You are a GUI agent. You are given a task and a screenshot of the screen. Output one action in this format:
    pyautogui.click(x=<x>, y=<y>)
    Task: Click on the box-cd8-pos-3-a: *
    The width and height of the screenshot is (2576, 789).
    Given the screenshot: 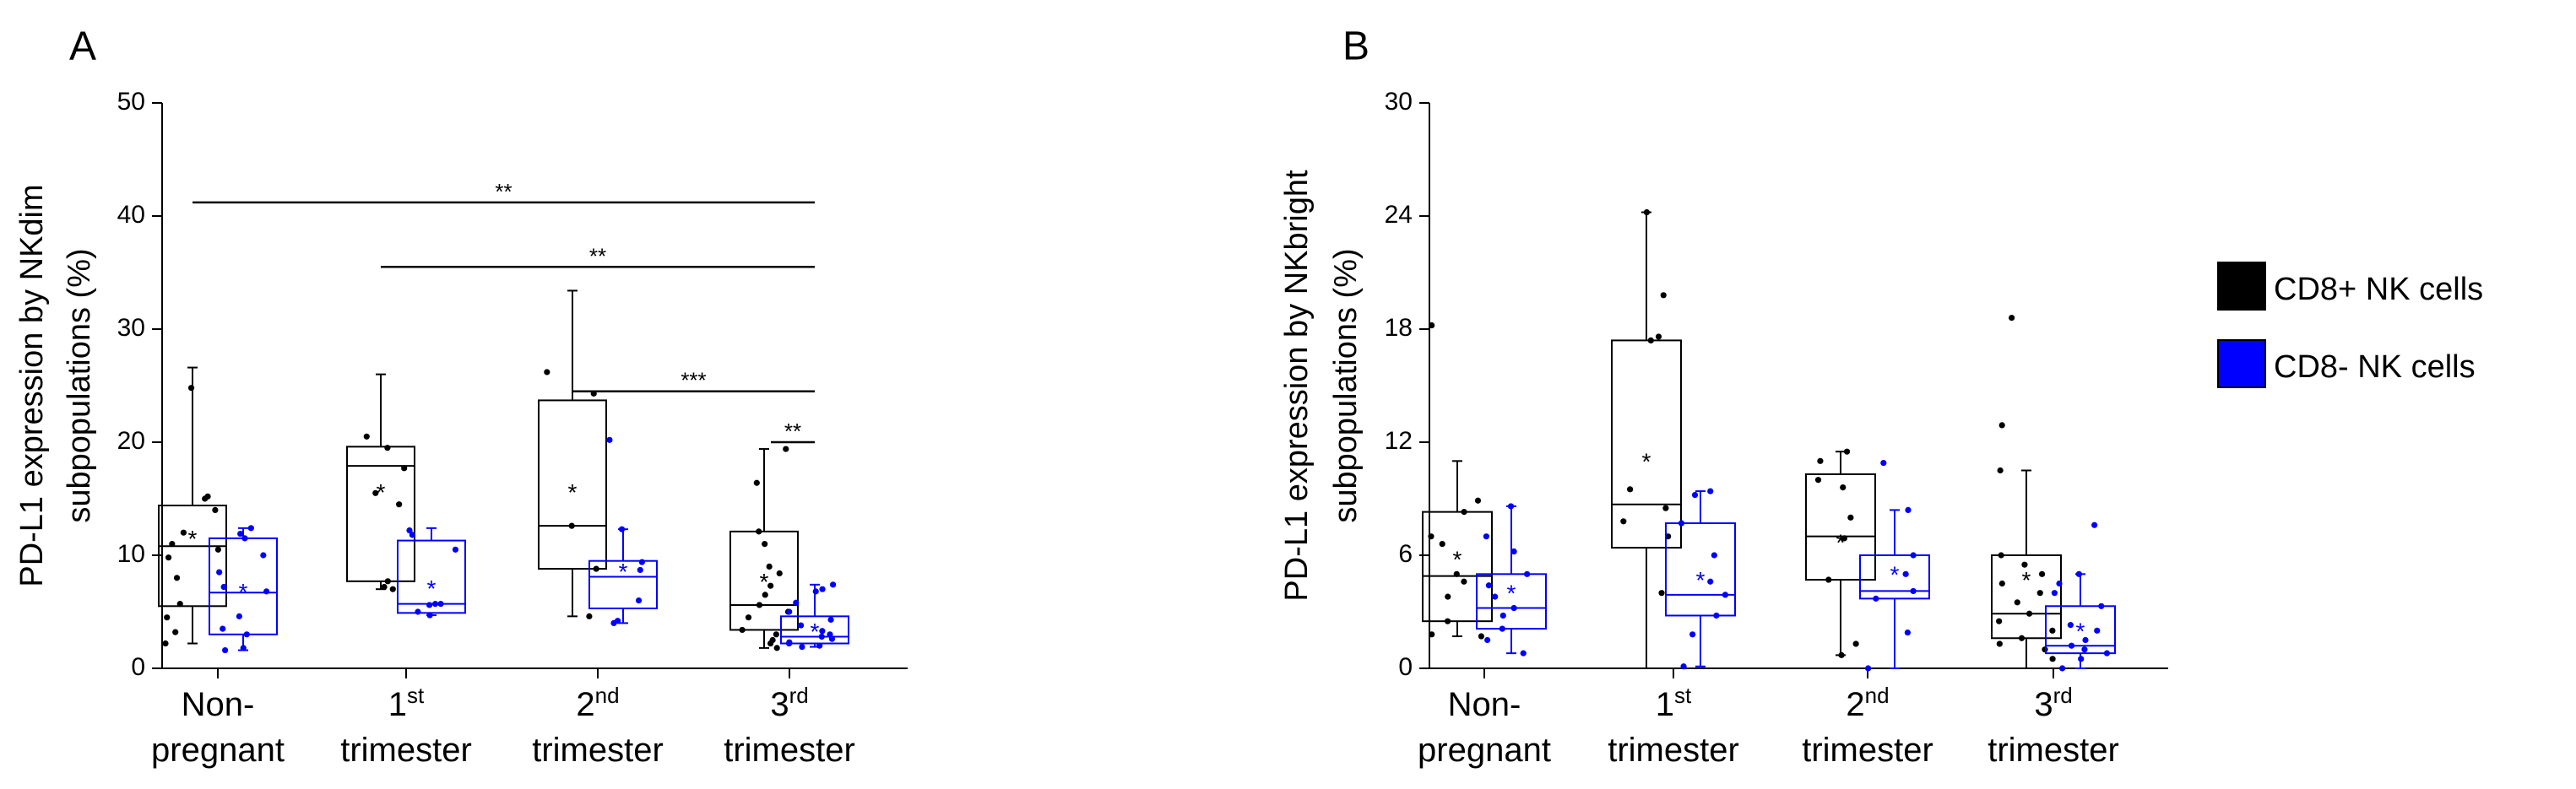 What is the action you would take?
    pyautogui.click(x=764, y=549)
    